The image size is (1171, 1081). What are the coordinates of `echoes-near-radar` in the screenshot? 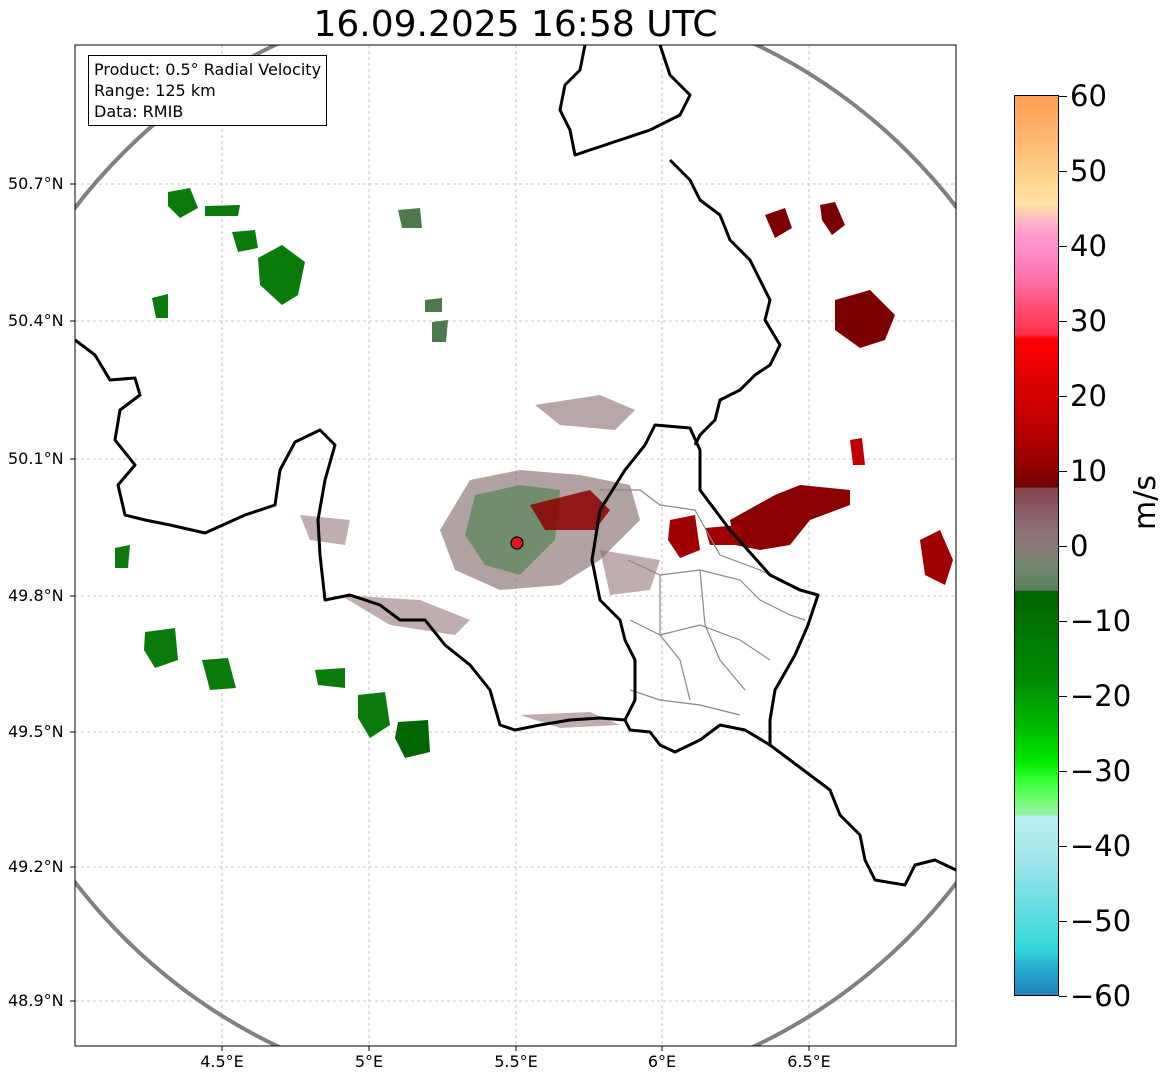 It's located at (480, 561).